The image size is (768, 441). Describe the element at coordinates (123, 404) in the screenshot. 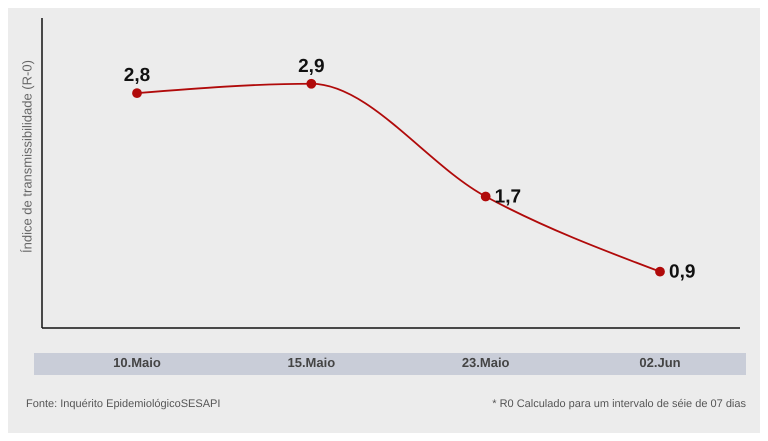

I see `source-note: Fonte: Inquérito EpidemiológicoSESAPI` at that location.